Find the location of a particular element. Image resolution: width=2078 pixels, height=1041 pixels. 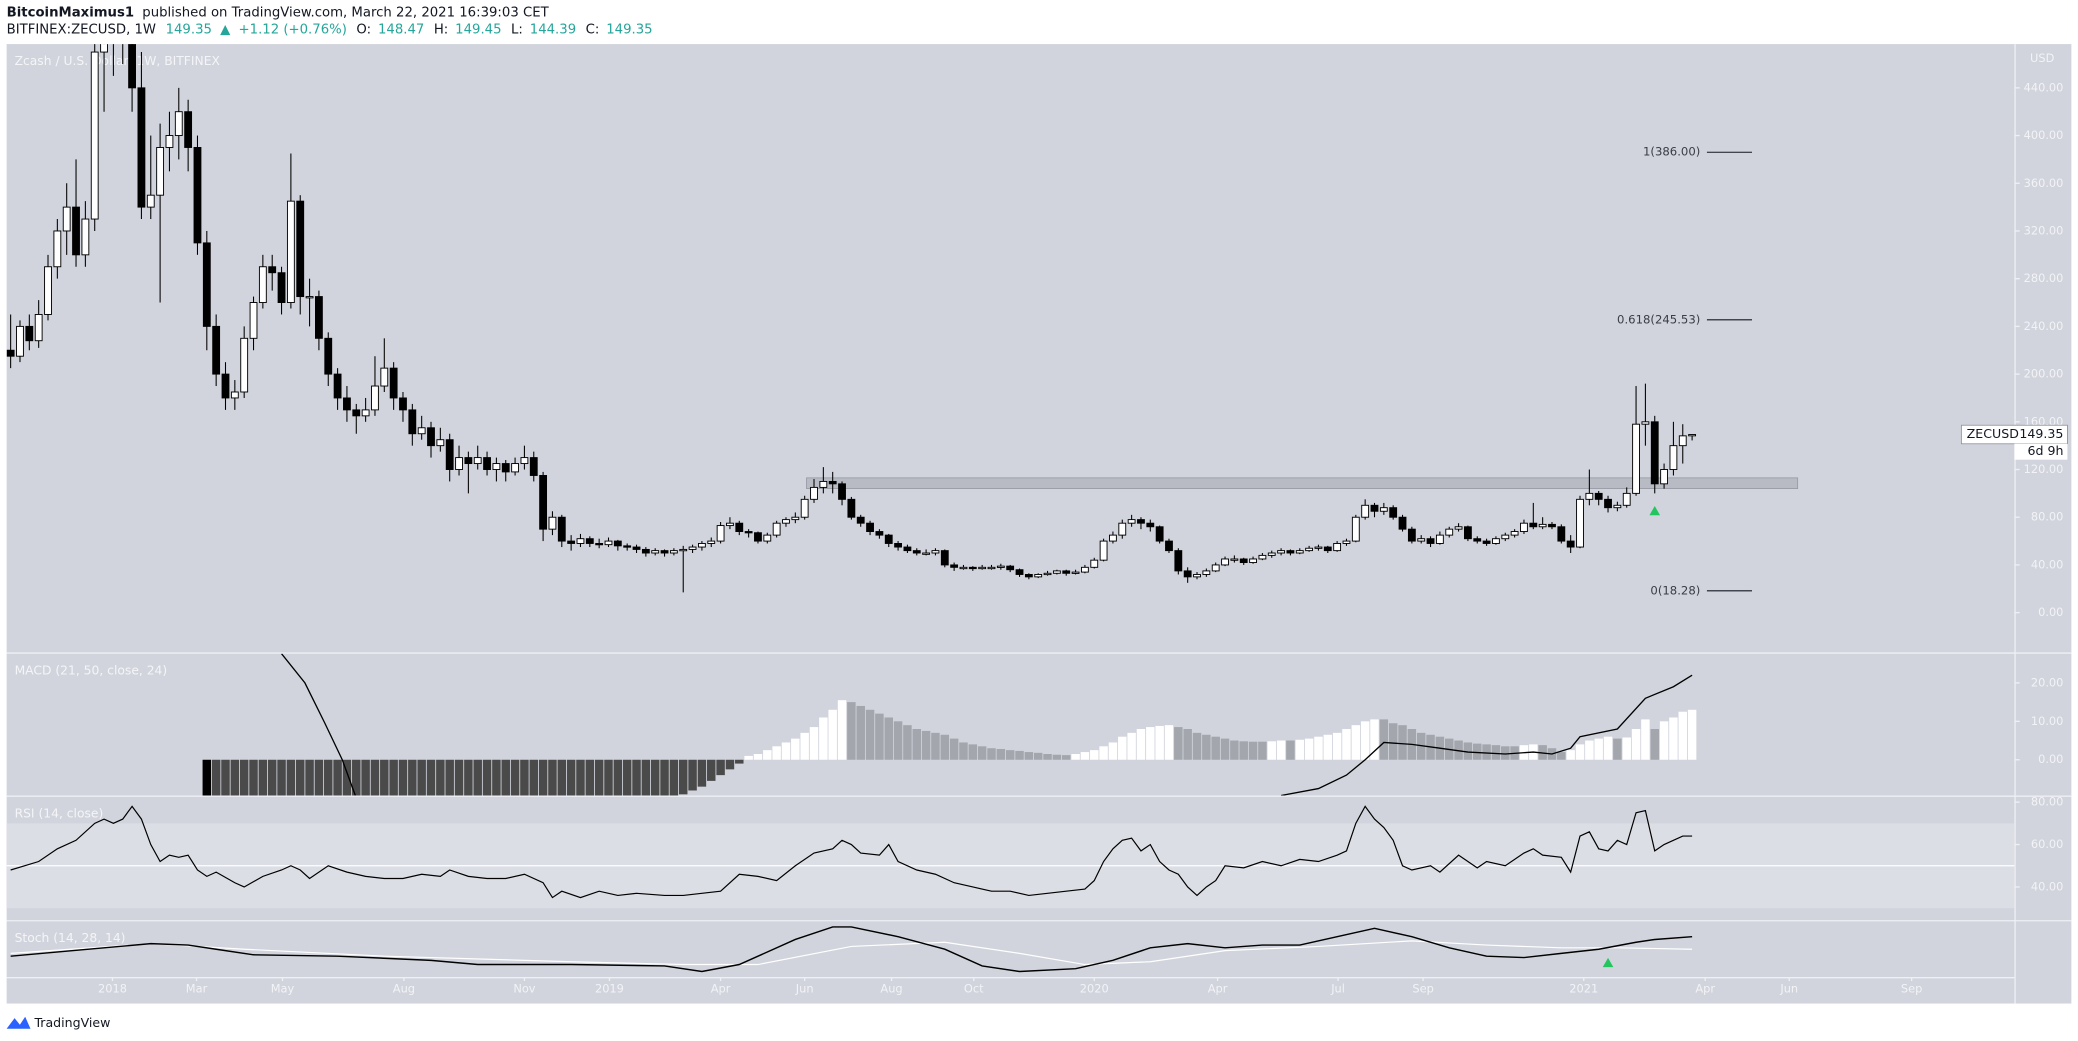

x-tick-label: 2020 is located at coordinates (1094, 988).